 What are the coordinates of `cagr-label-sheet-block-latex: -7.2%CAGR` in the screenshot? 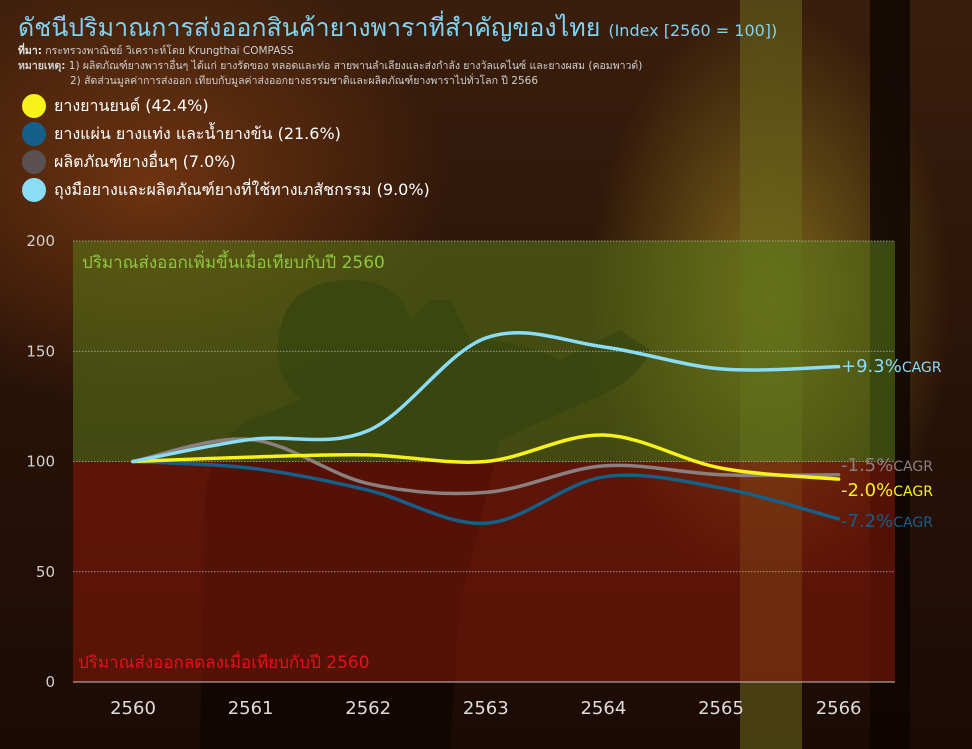 It's located at (887, 521).